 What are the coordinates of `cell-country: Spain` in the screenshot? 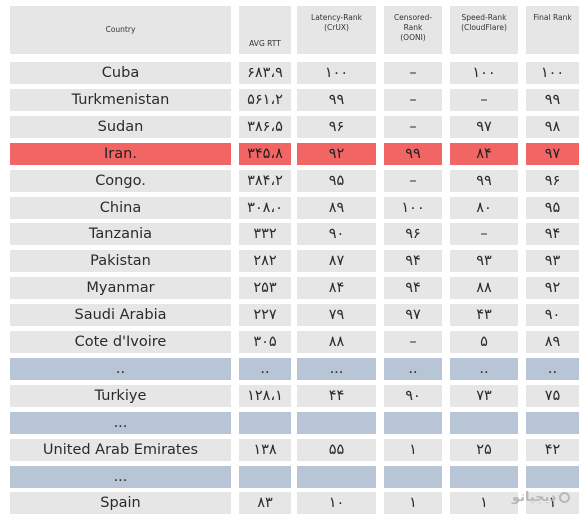 It's located at (120, 503).